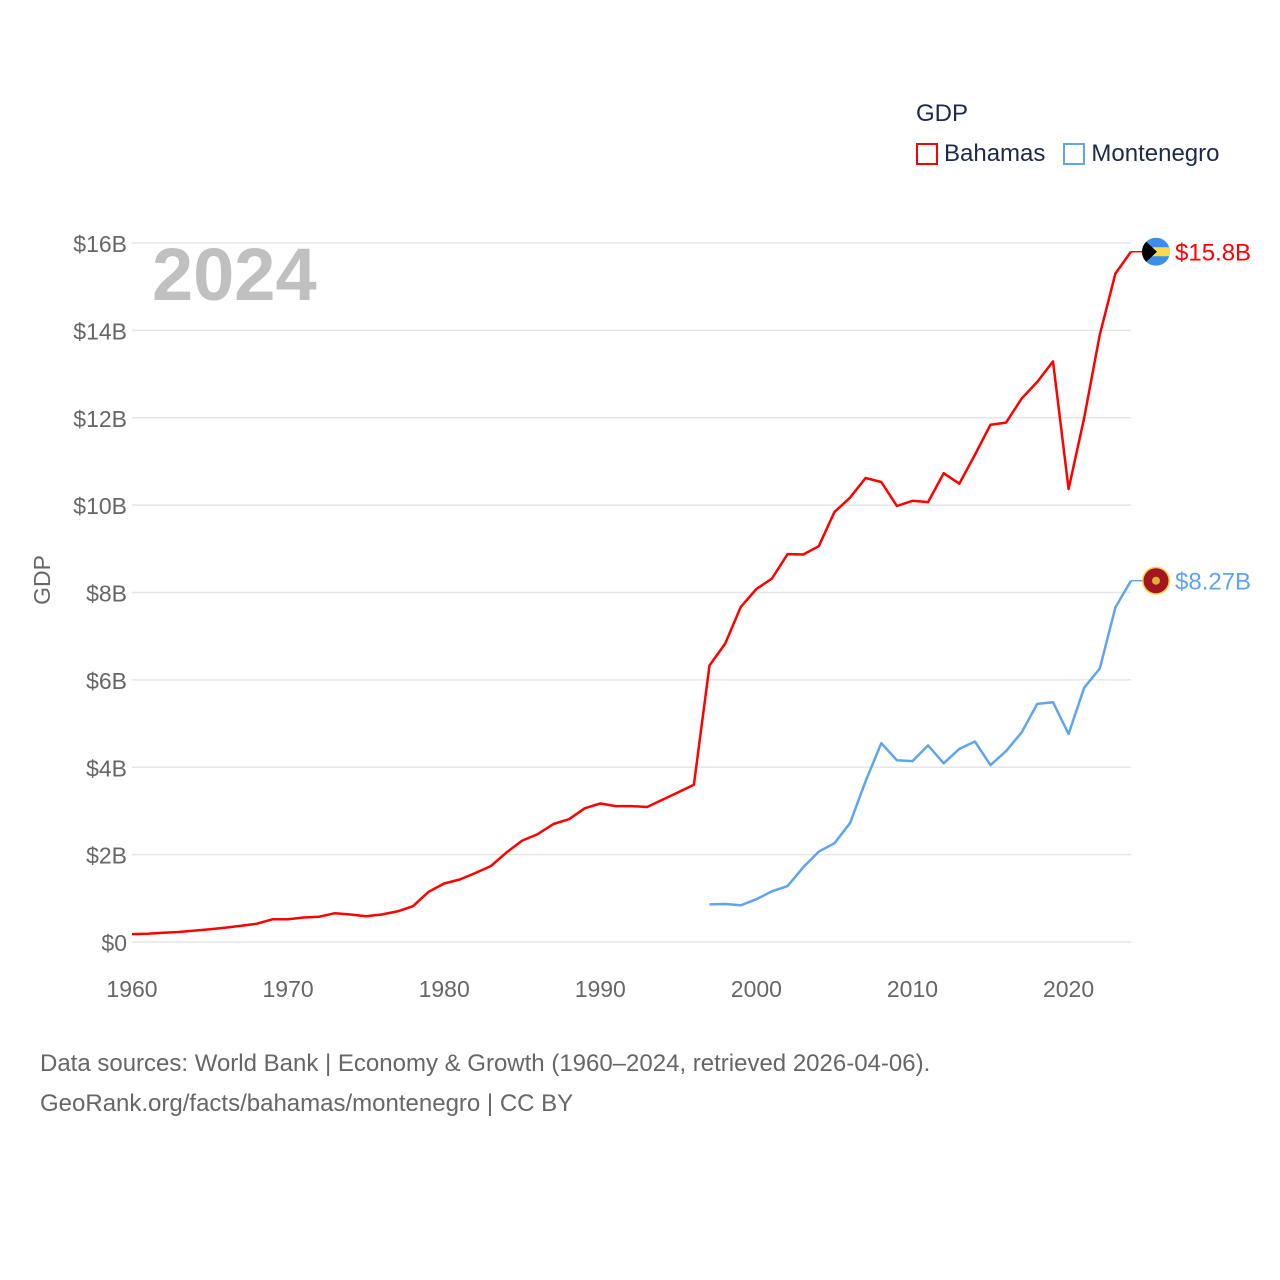 The width and height of the screenshot is (1280, 1280). Describe the element at coordinates (1156, 580) in the screenshot. I see `flag-montenegro-icon` at that location.